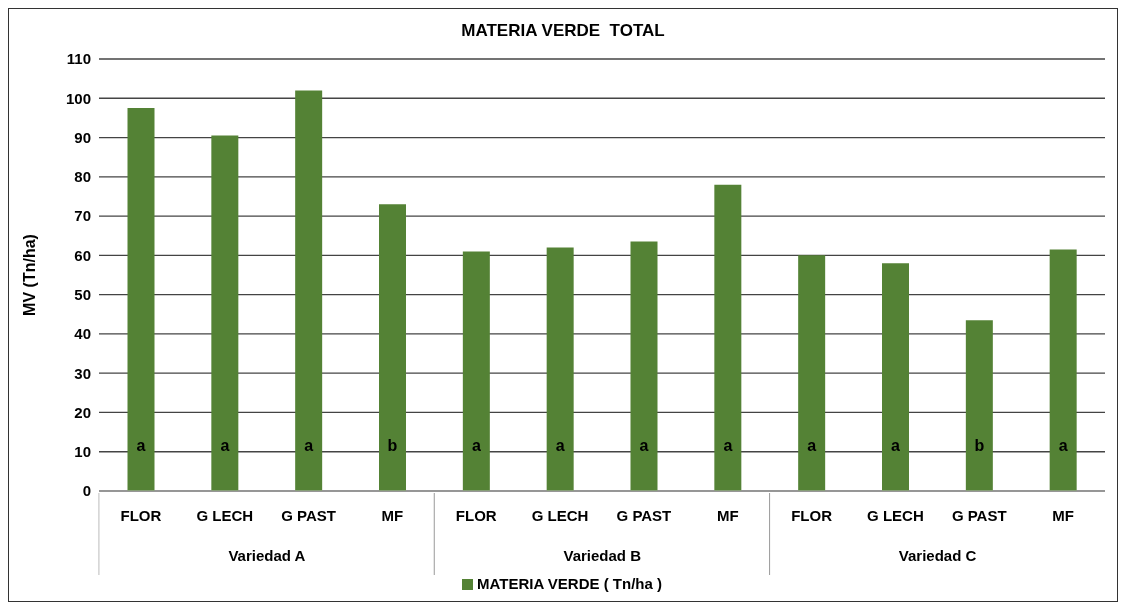 The width and height of the screenshot is (1132, 613). Describe the element at coordinates (82, 177) in the screenshot. I see `y-tick-label: 80` at that location.